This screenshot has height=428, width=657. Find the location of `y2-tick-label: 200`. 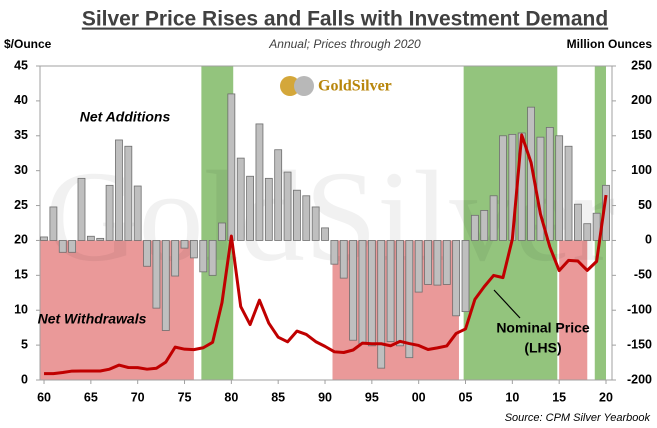

y2-tick-label: 200 is located at coordinates (641, 100).